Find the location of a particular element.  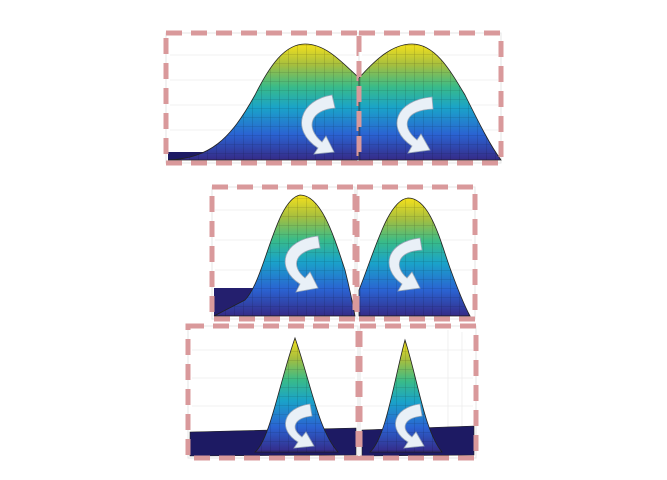

panel-r3-left is located at coordinates (273, 392).